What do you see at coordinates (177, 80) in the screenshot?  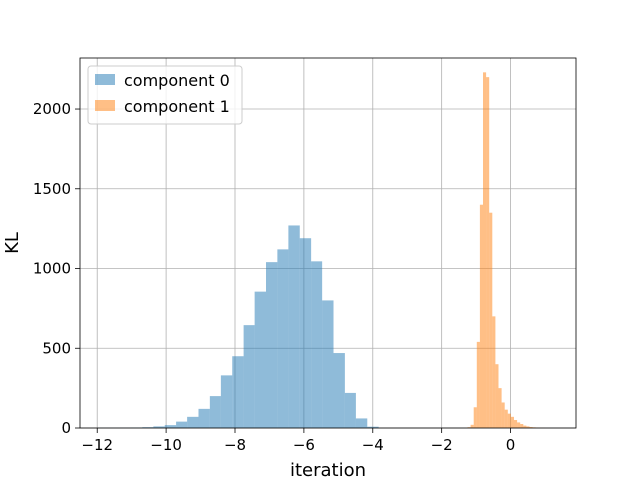 I see `legend-label-component-0: component 0` at bounding box center [177, 80].